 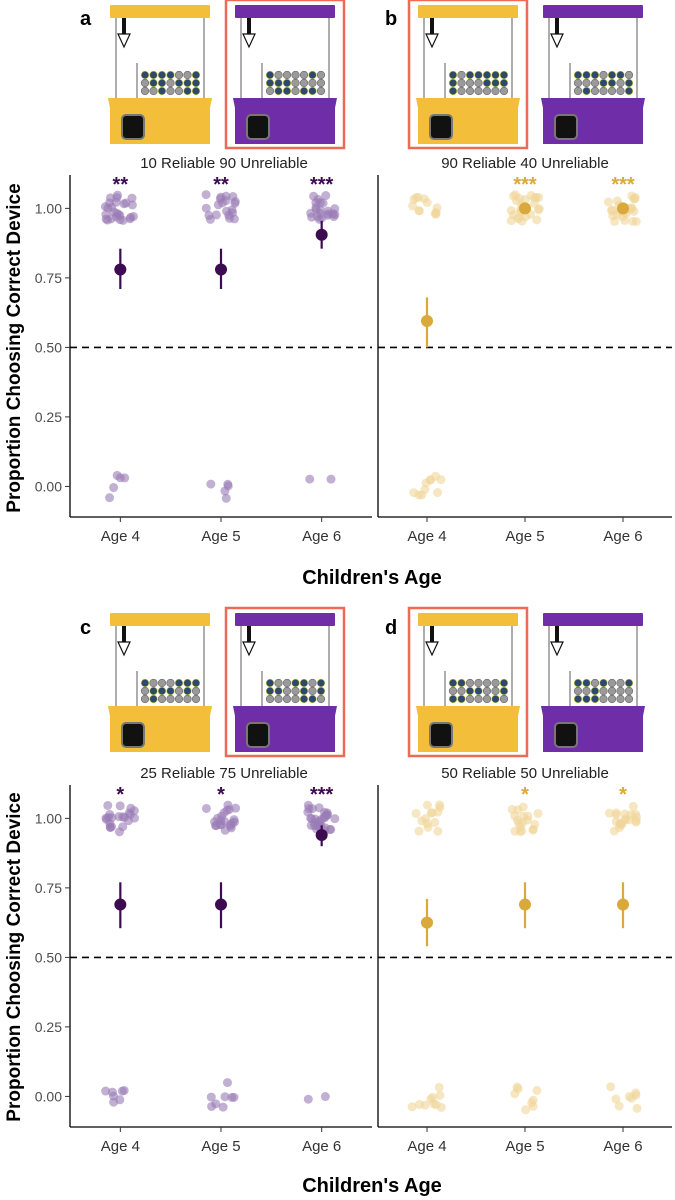 What do you see at coordinates (121, 185) in the screenshot?
I see `significance-marker: **` at bounding box center [121, 185].